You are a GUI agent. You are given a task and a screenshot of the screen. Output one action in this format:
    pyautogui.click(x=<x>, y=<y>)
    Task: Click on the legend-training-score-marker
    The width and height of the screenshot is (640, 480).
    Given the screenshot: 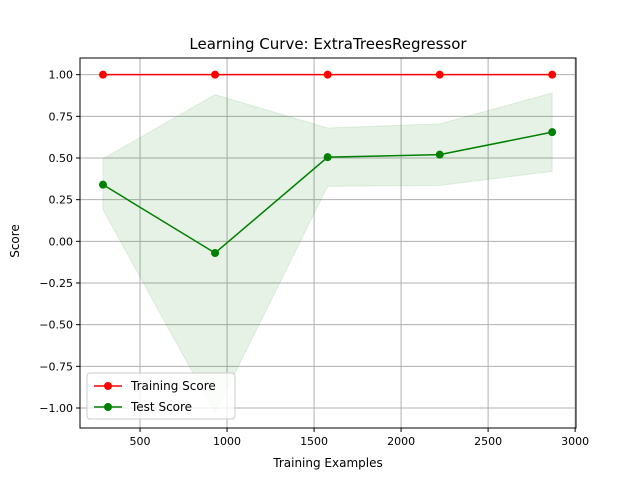 What is the action you would take?
    pyautogui.click(x=108, y=386)
    